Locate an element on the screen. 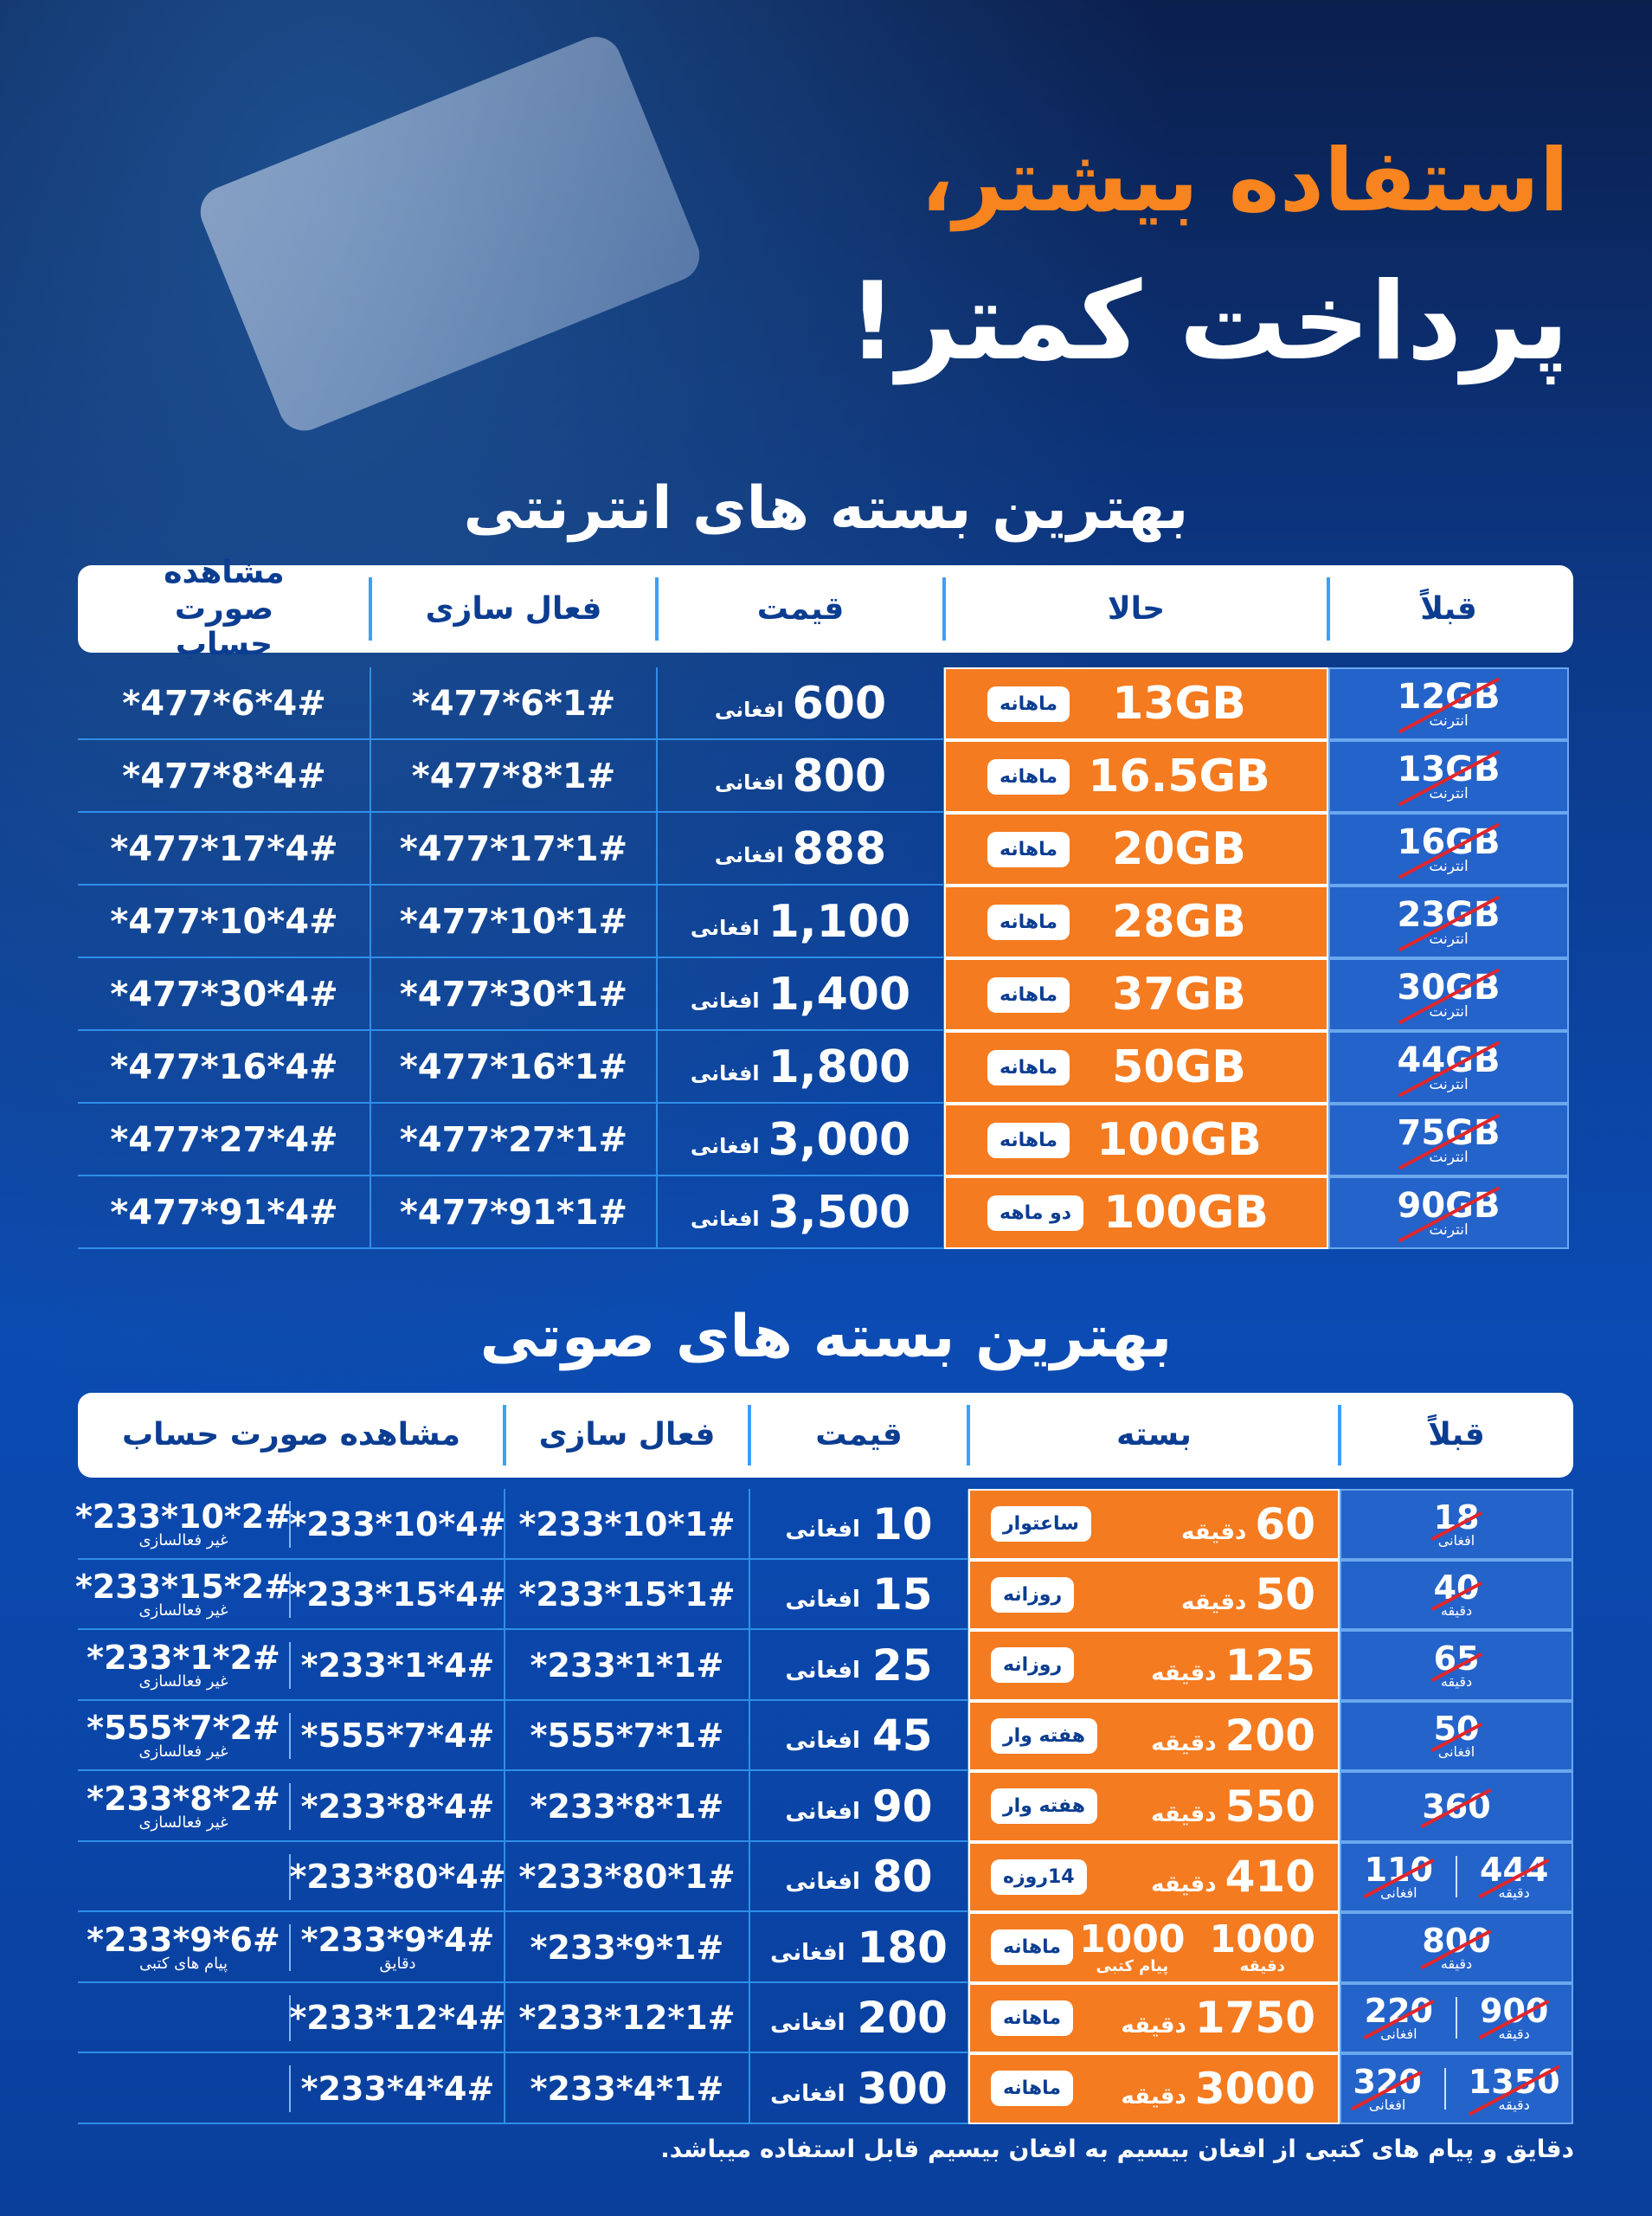 The height and width of the screenshot is (2216, 1652). before-note: انترنت is located at coordinates (1449, 1157).